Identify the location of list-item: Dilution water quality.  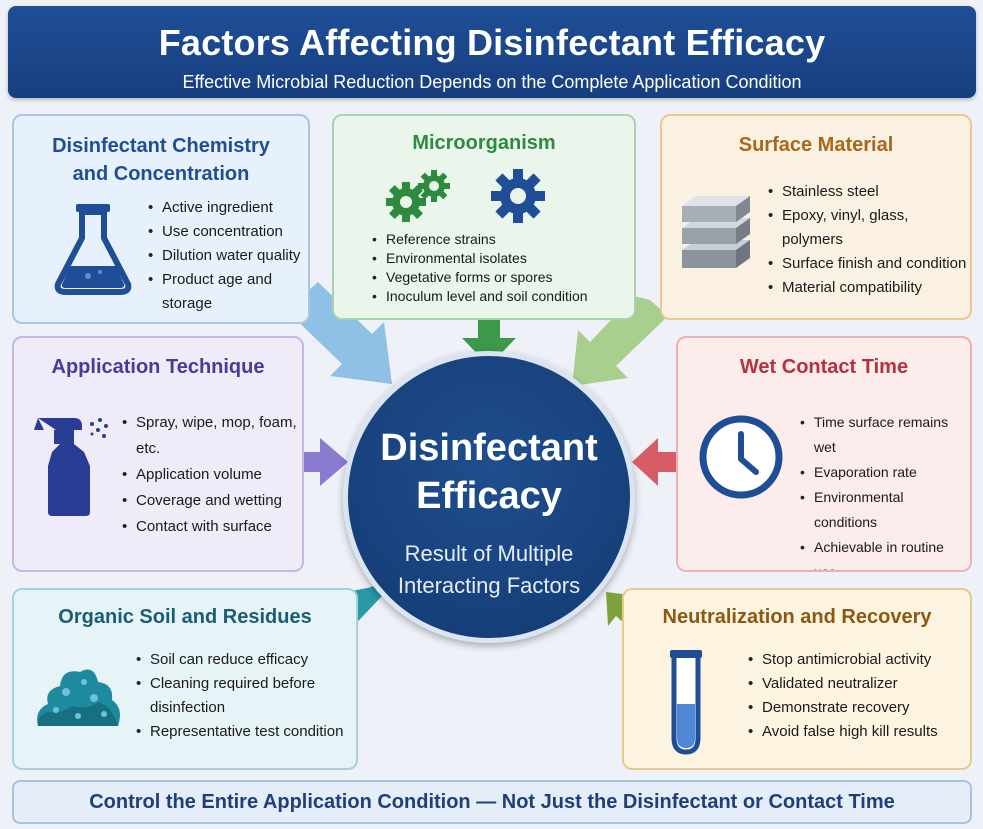
(228, 256).